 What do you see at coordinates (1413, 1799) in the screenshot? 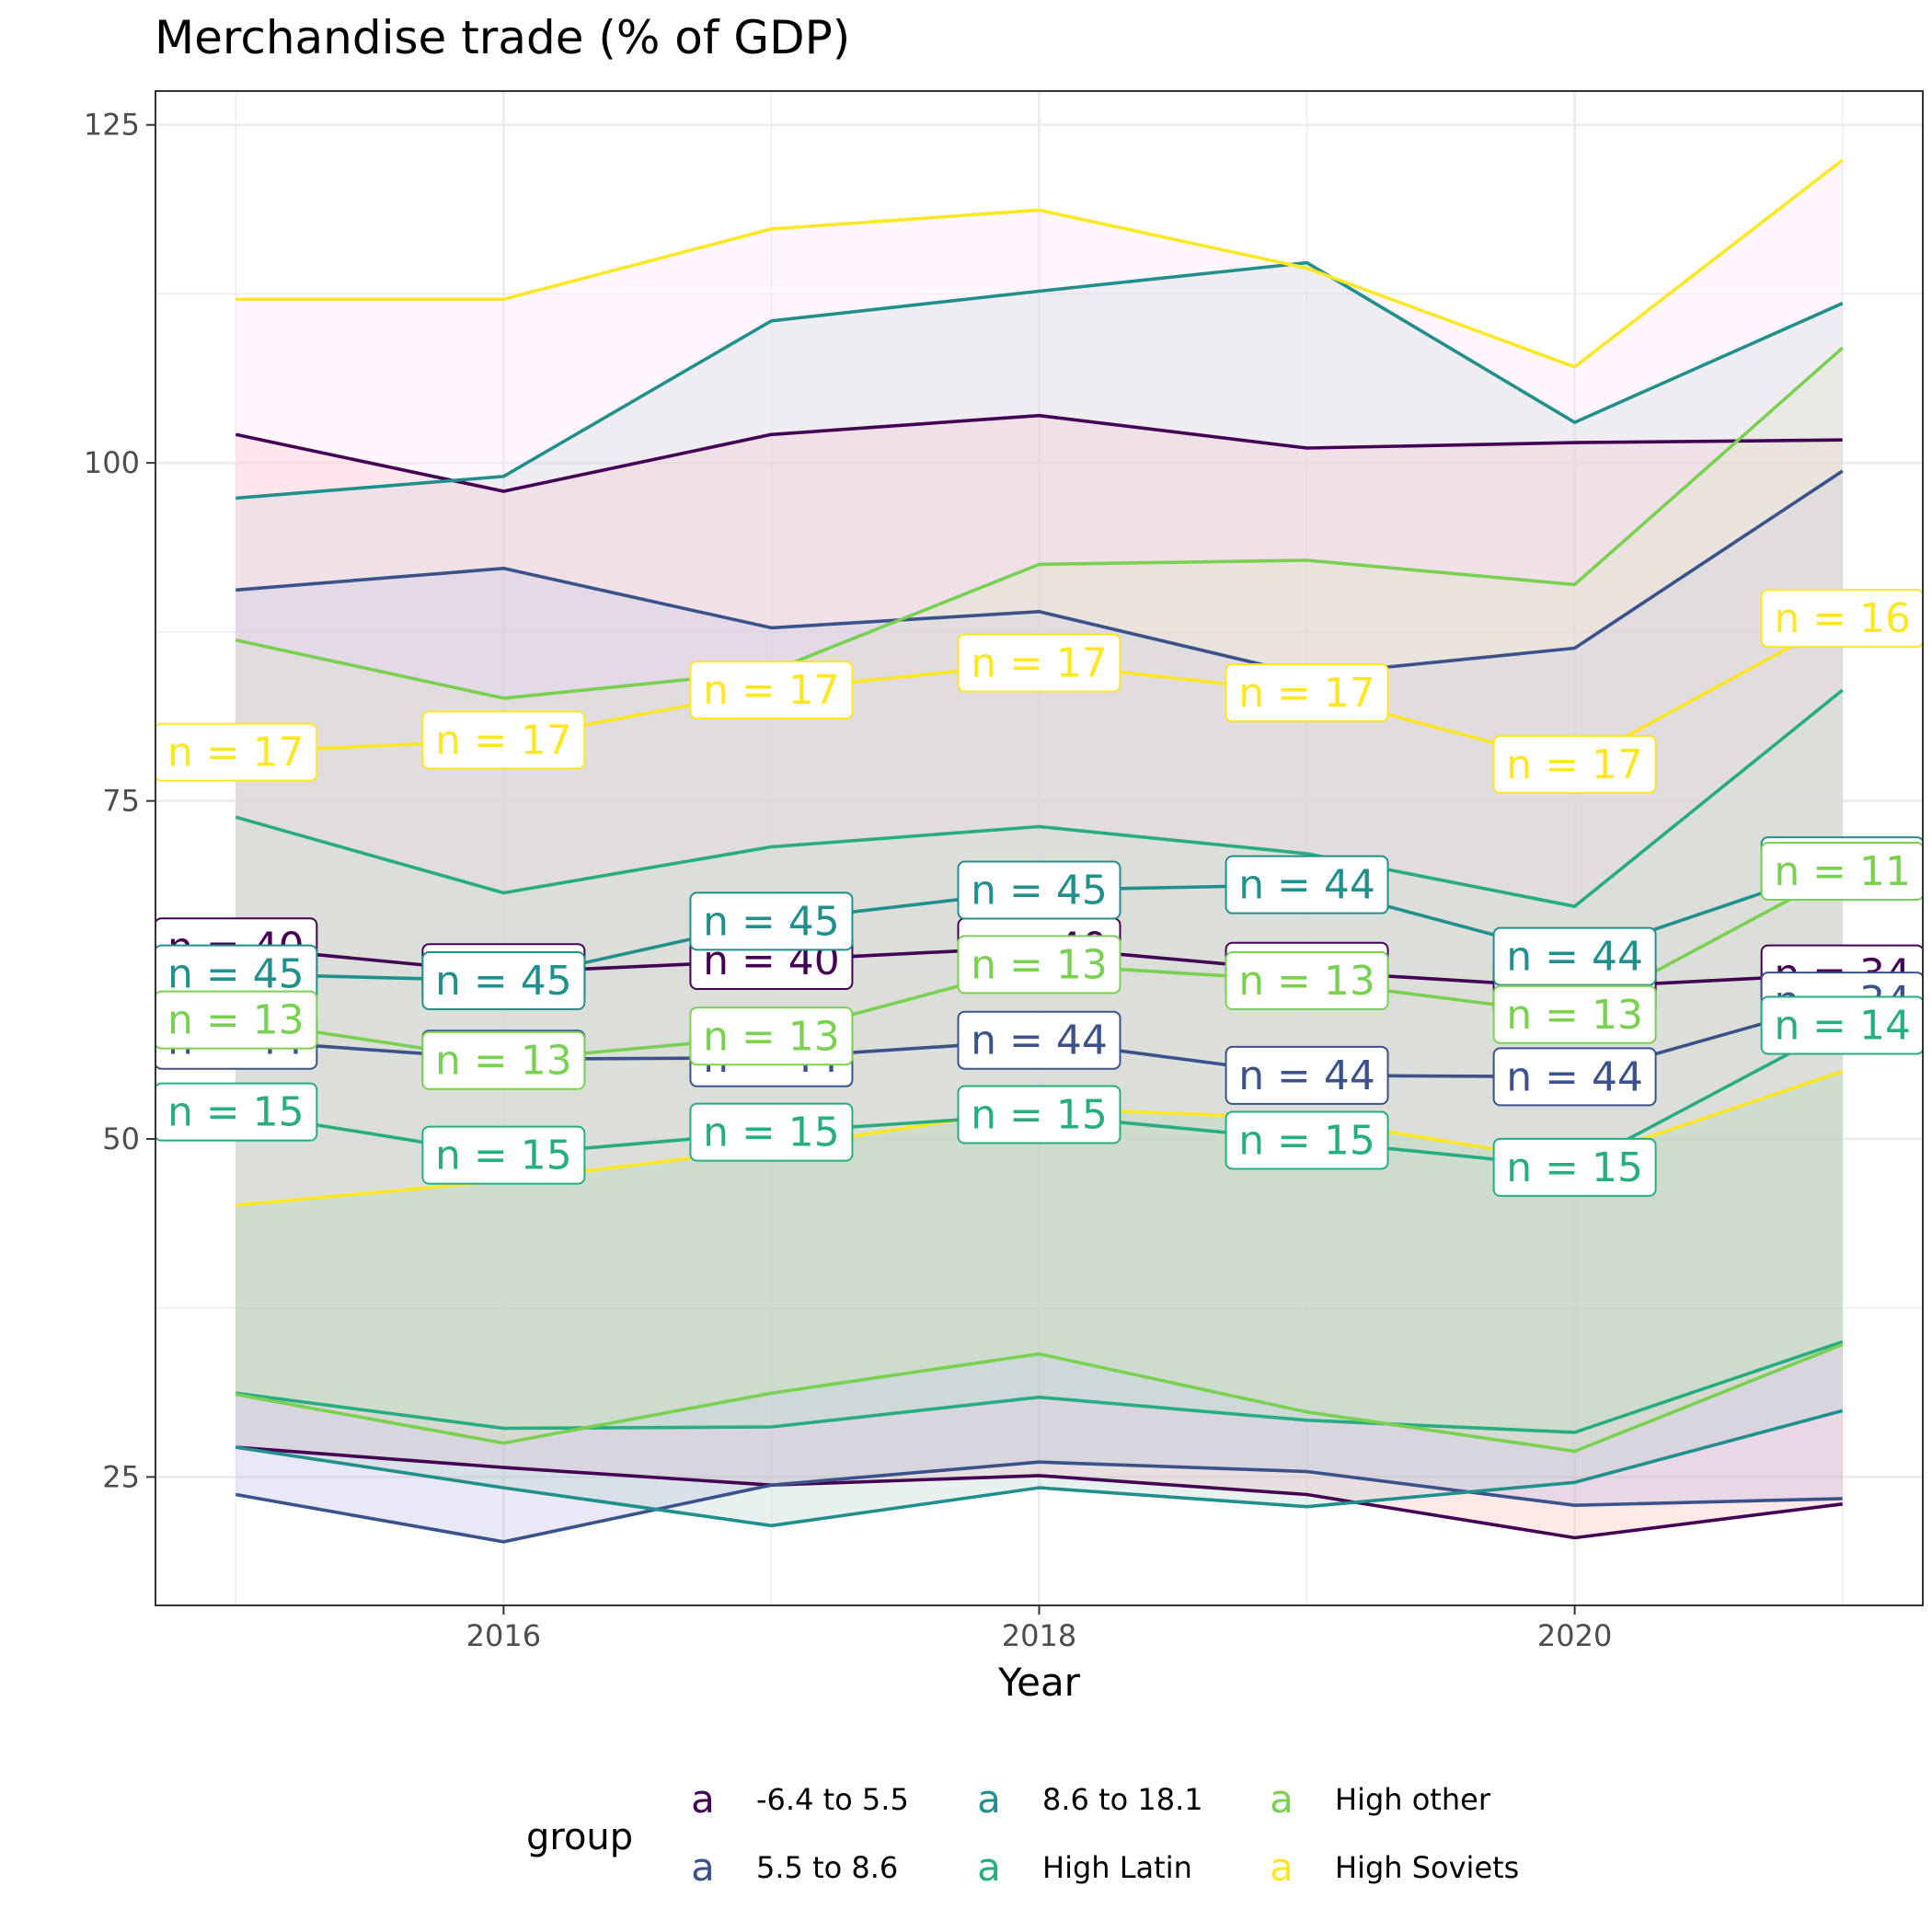
I see `legend-label: High other` at bounding box center [1413, 1799].